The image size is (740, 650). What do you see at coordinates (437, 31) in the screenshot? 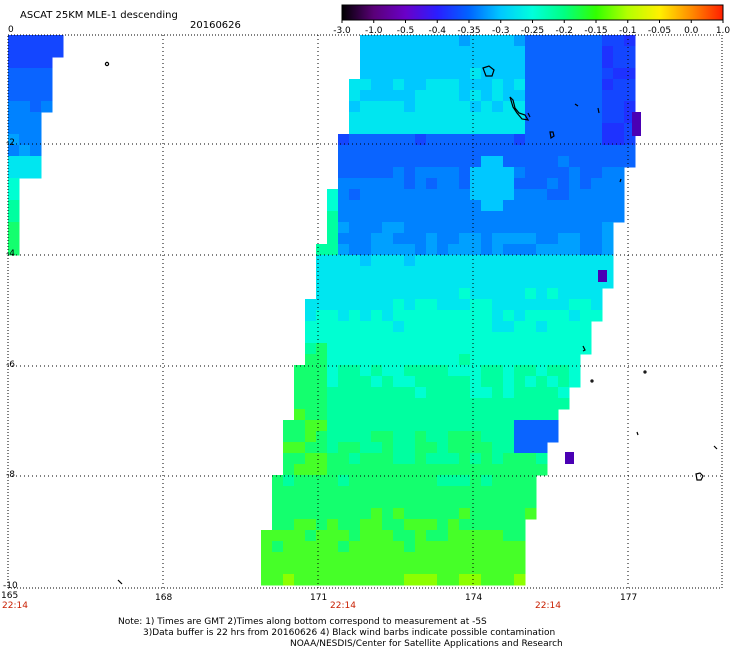
I see `colorbar-label: -0.4` at bounding box center [437, 31].